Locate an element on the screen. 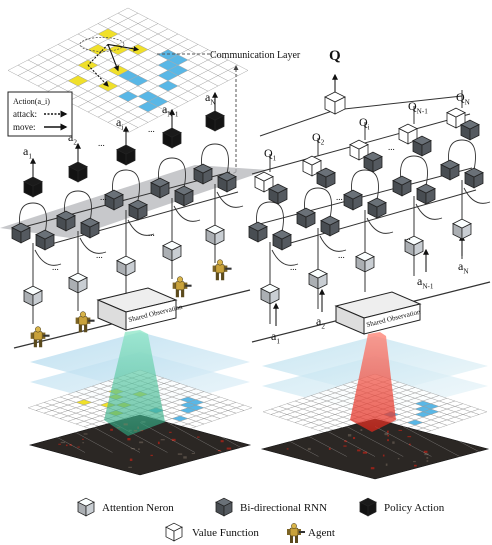  left-output-label: aN is located at coordinates (210, 98).